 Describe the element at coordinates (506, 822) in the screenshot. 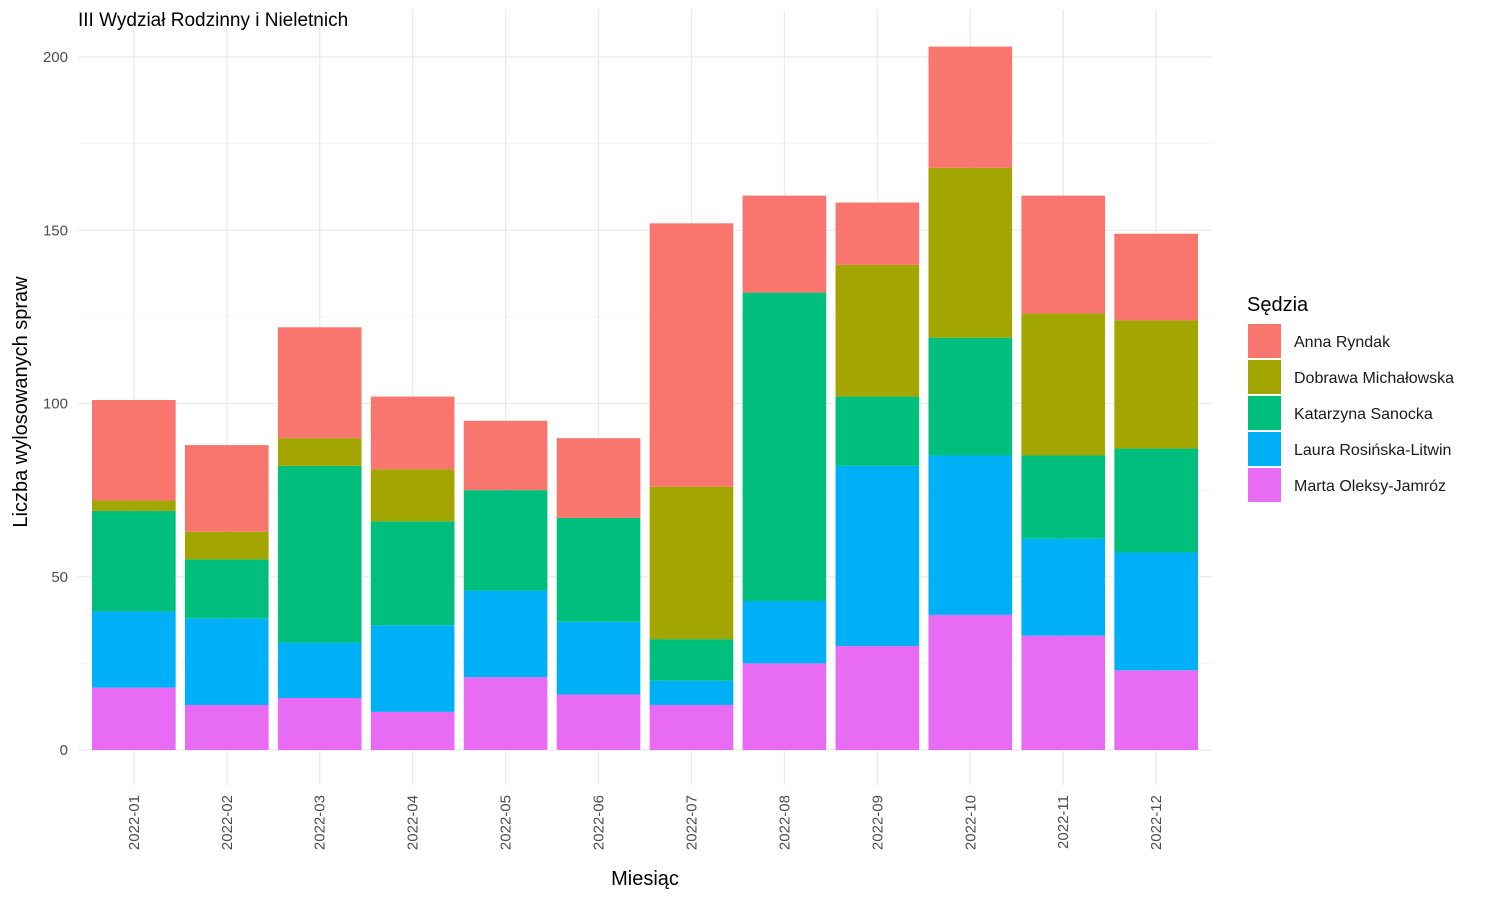

I see `x-tick-label: 2022-05` at that location.